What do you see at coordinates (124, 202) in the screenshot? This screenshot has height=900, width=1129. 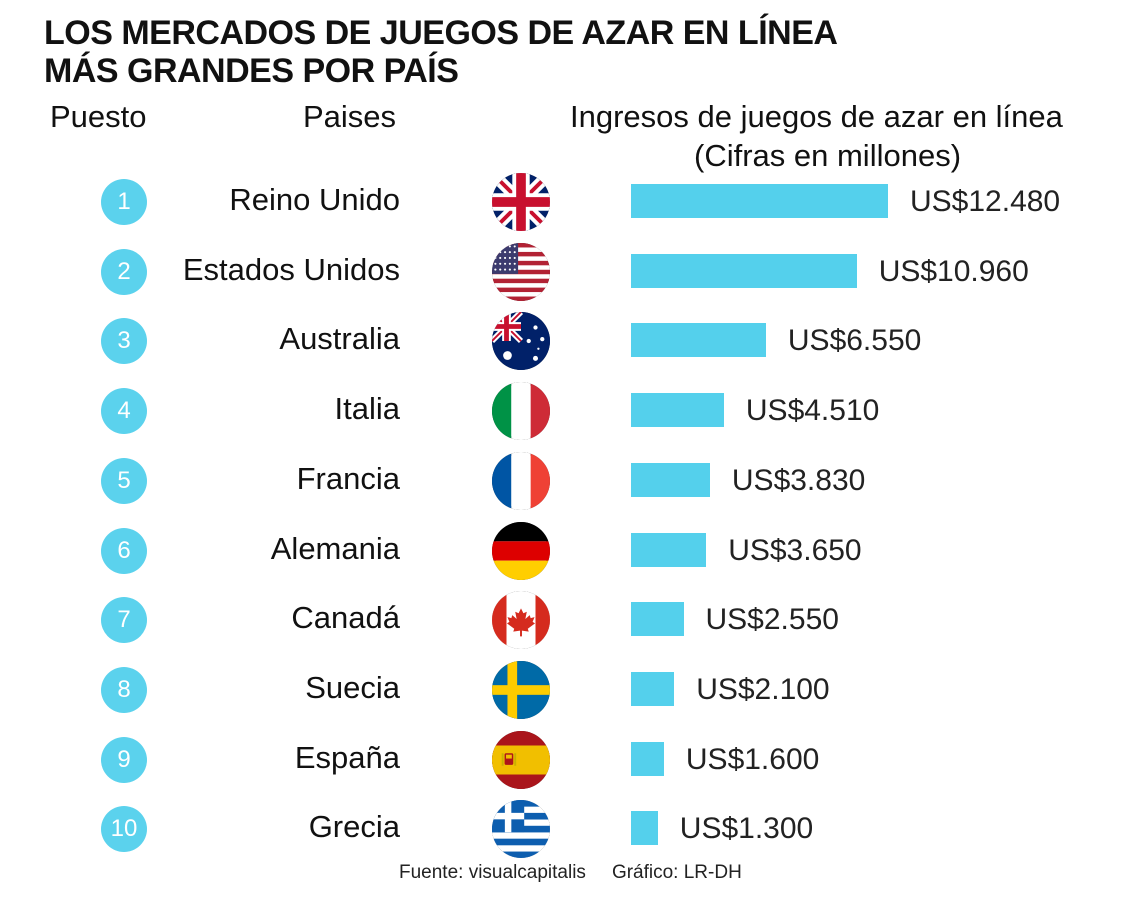 I see `rank-badge: 1` at bounding box center [124, 202].